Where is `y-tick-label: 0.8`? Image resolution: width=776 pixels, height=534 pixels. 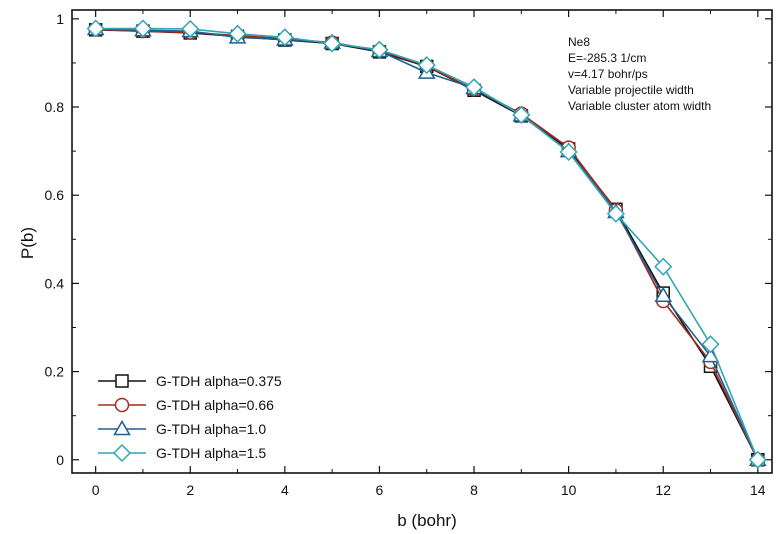 y-tick-label: 0.8 is located at coordinates (55, 107).